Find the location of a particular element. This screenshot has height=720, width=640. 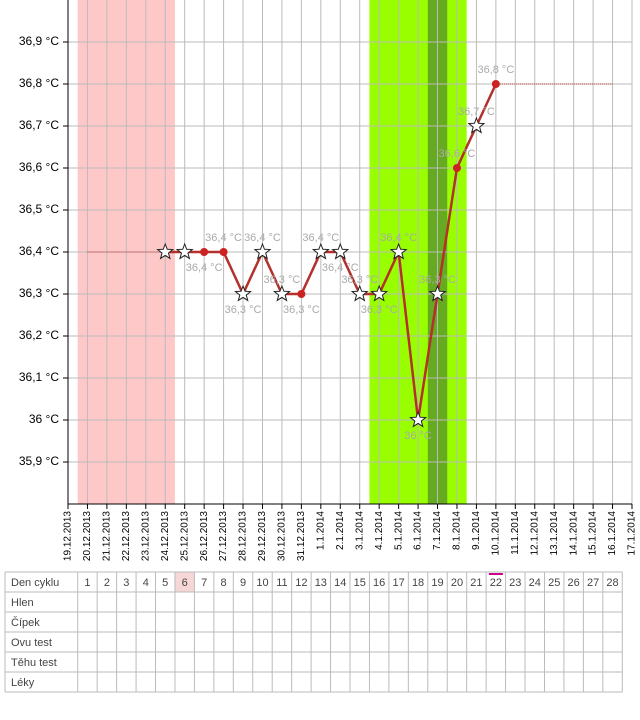

day-number: 1 is located at coordinates (87, 583).